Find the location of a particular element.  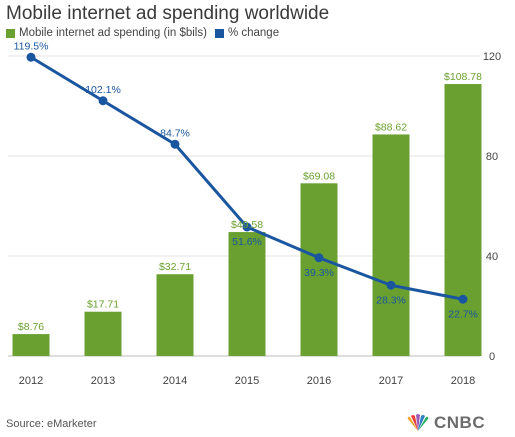

source-note: Source: eMarketer is located at coordinates (51, 424).